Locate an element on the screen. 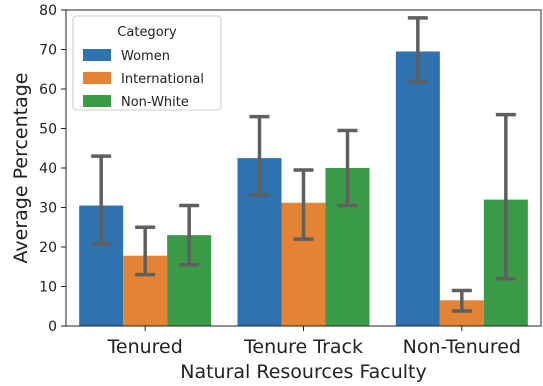  y-tick-label: 0 is located at coordinates (52, 327).